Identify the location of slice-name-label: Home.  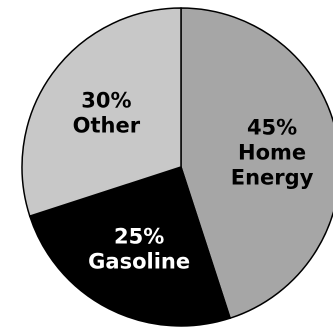
(272, 153).